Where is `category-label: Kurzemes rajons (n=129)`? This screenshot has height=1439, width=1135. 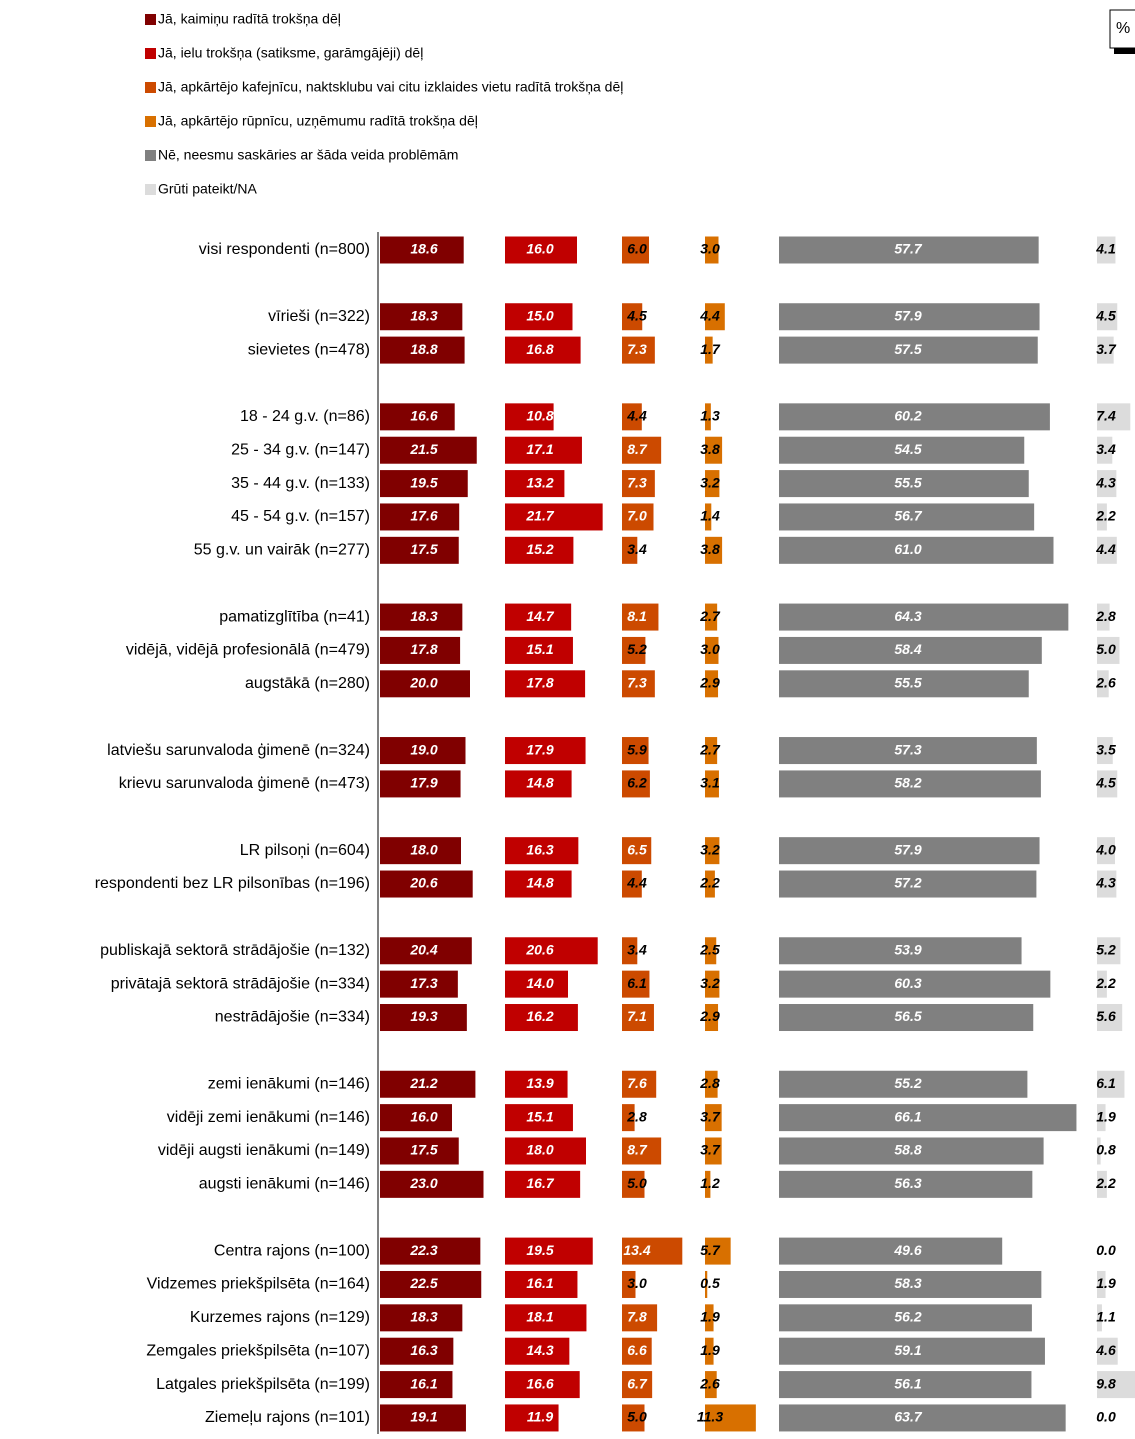
category-label: Kurzemes rajons (n=129) is located at coordinates (280, 1317).